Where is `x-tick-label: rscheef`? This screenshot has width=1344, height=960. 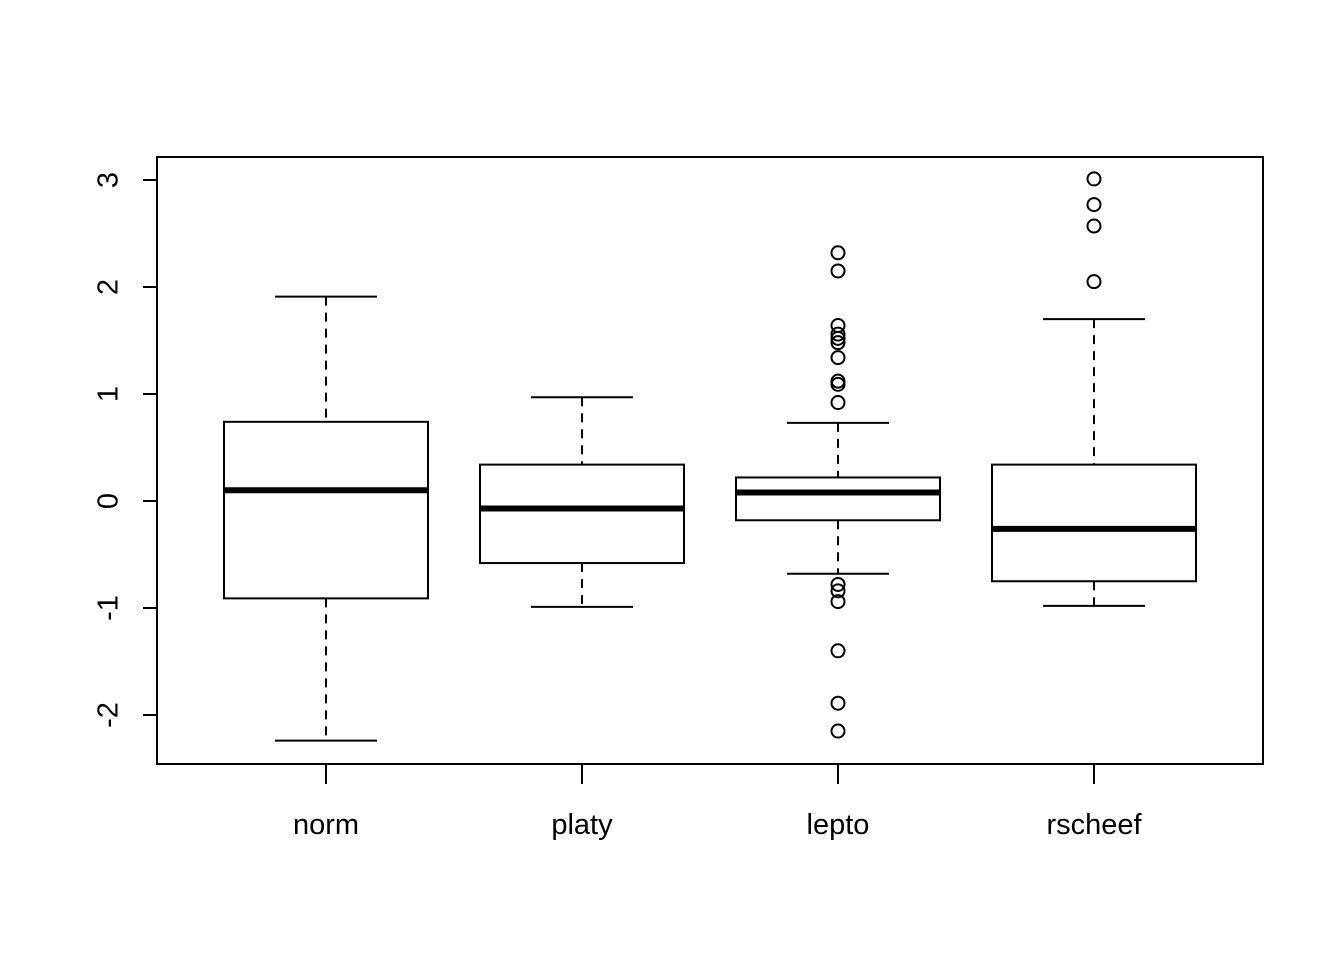
x-tick-label: rscheef is located at coordinates (1094, 825).